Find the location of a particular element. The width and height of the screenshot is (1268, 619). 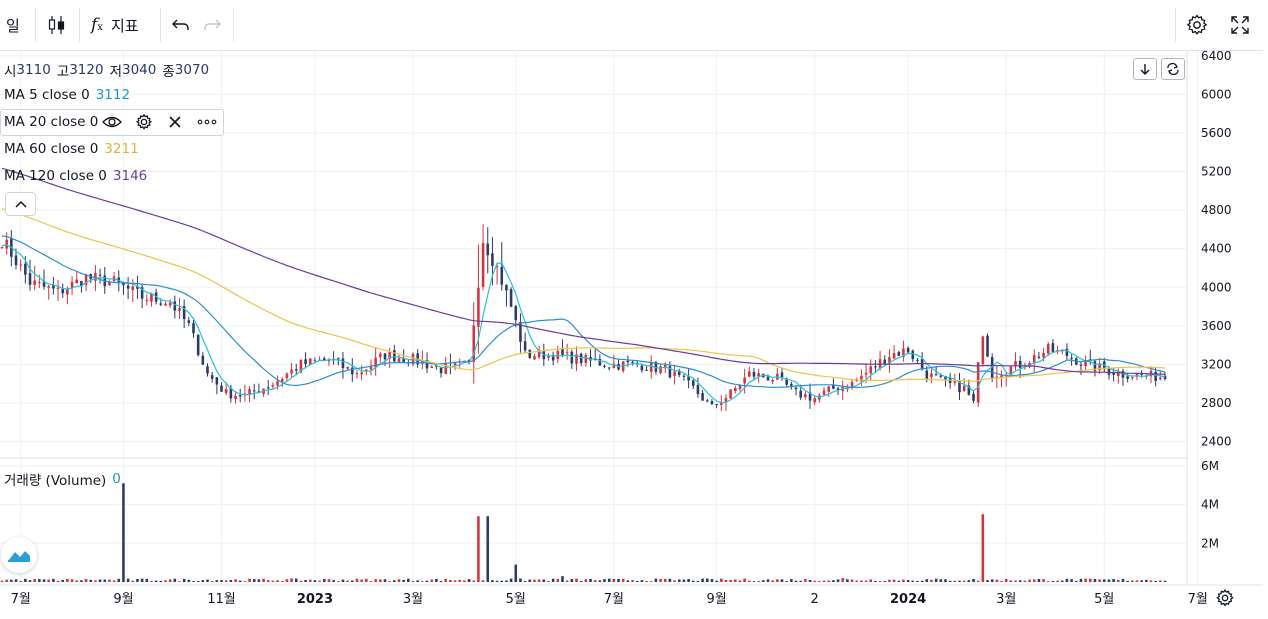

close-icon is located at coordinates (175, 122).